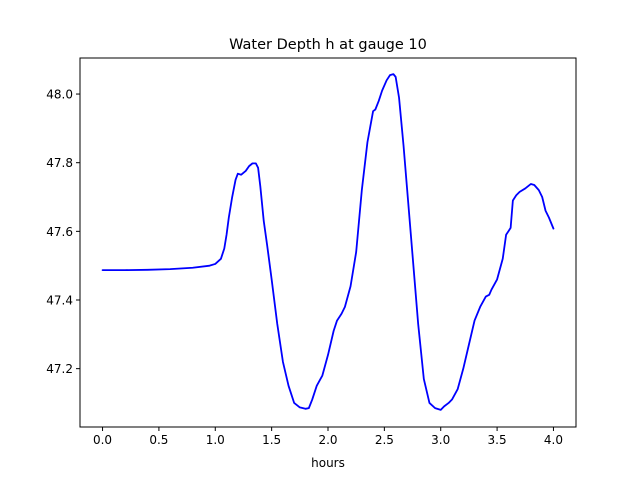 The image size is (640, 480). What do you see at coordinates (59, 232) in the screenshot?
I see `y-tick-label: 47.6` at bounding box center [59, 232].